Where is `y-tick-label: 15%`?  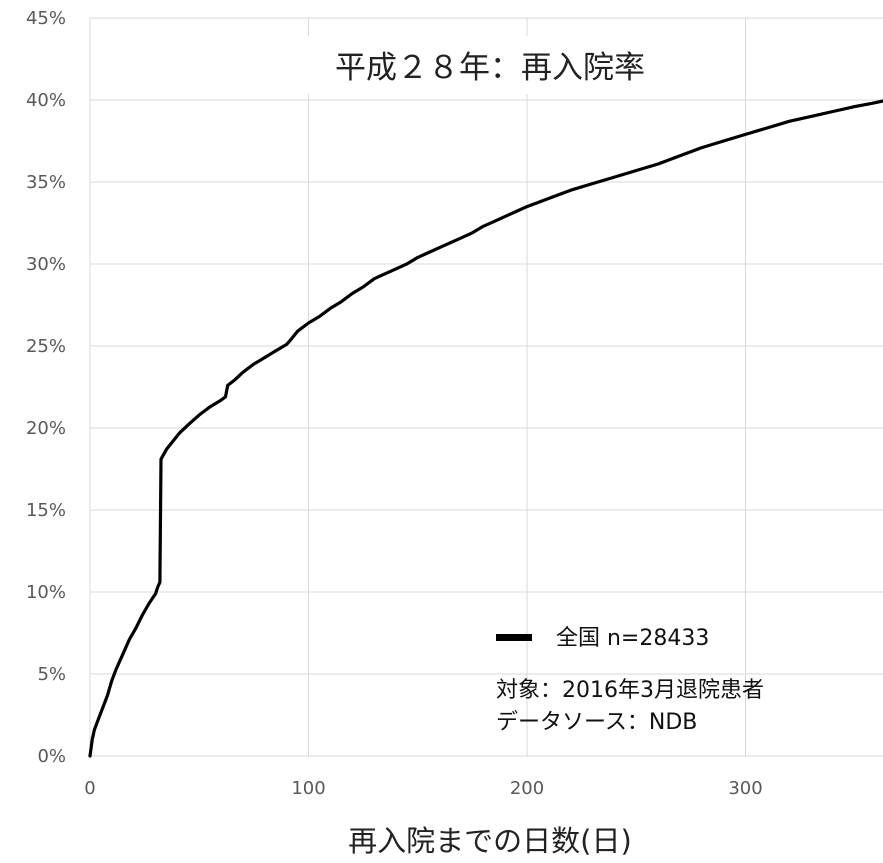 y-tick-label: 15% is located at coordinates (46, 510).